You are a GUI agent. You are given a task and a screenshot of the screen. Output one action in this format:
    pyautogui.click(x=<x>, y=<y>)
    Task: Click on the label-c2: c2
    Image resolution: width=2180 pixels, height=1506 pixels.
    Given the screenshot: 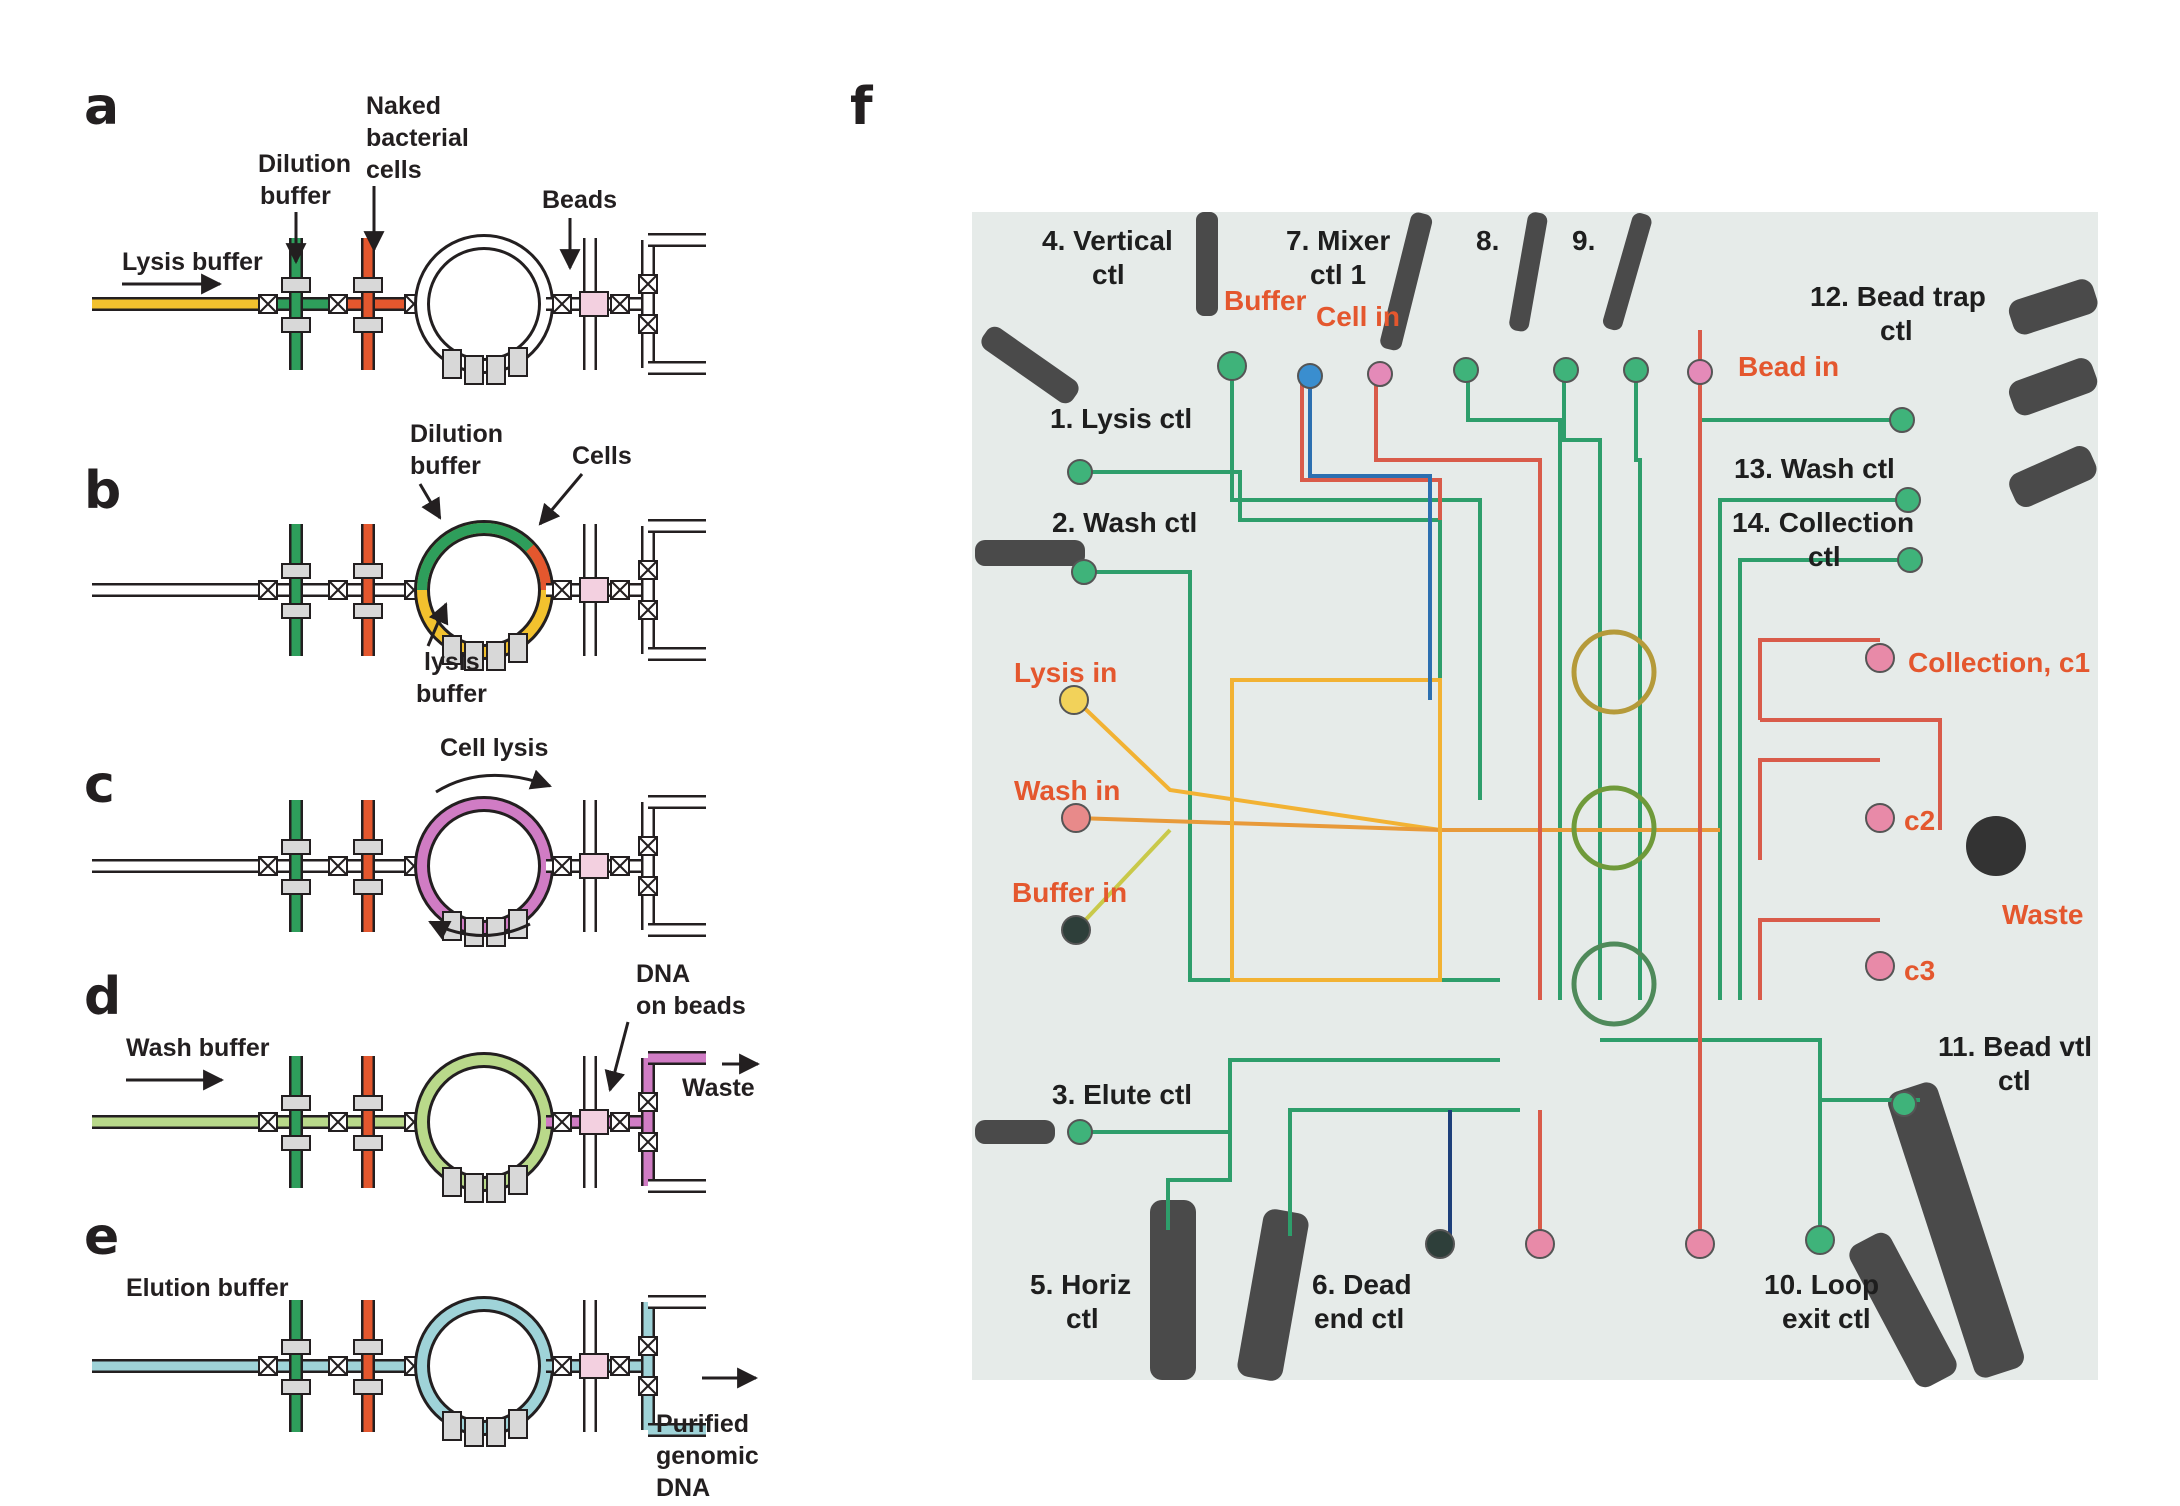 What is the action you would take?
    pyautogui.click(x=1919, y=820)
    